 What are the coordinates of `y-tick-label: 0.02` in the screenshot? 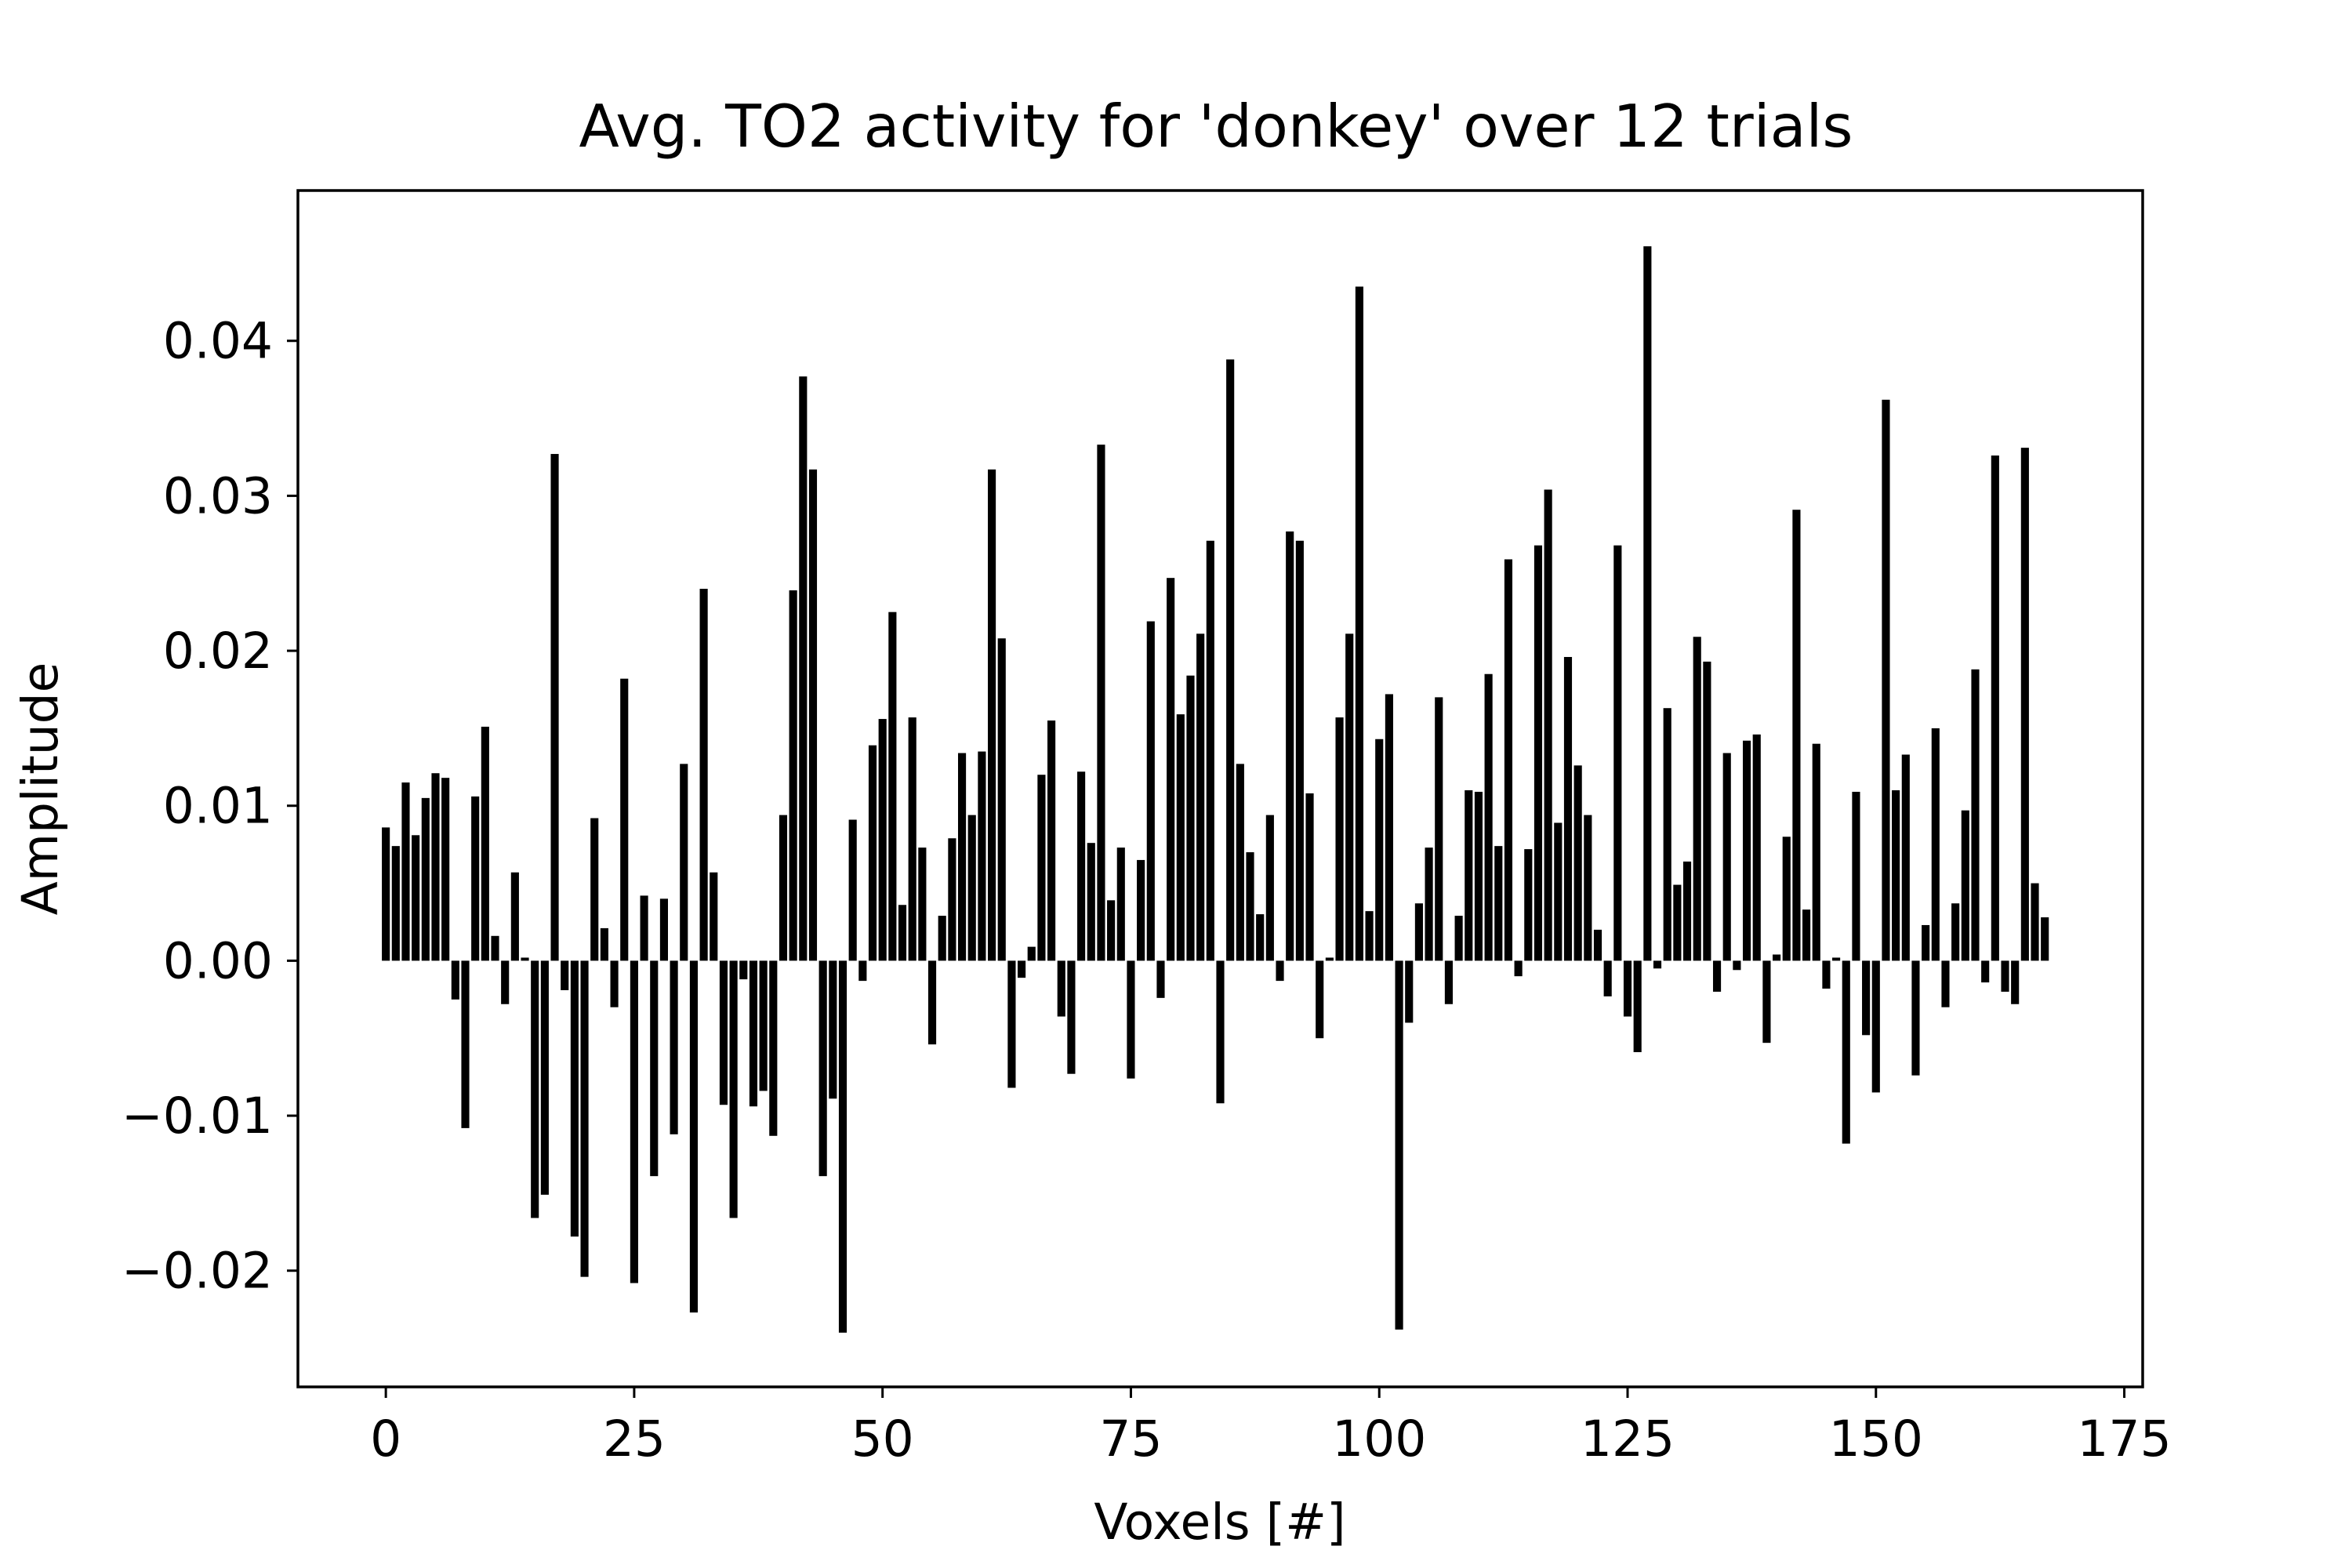 It's located at (218, 651).